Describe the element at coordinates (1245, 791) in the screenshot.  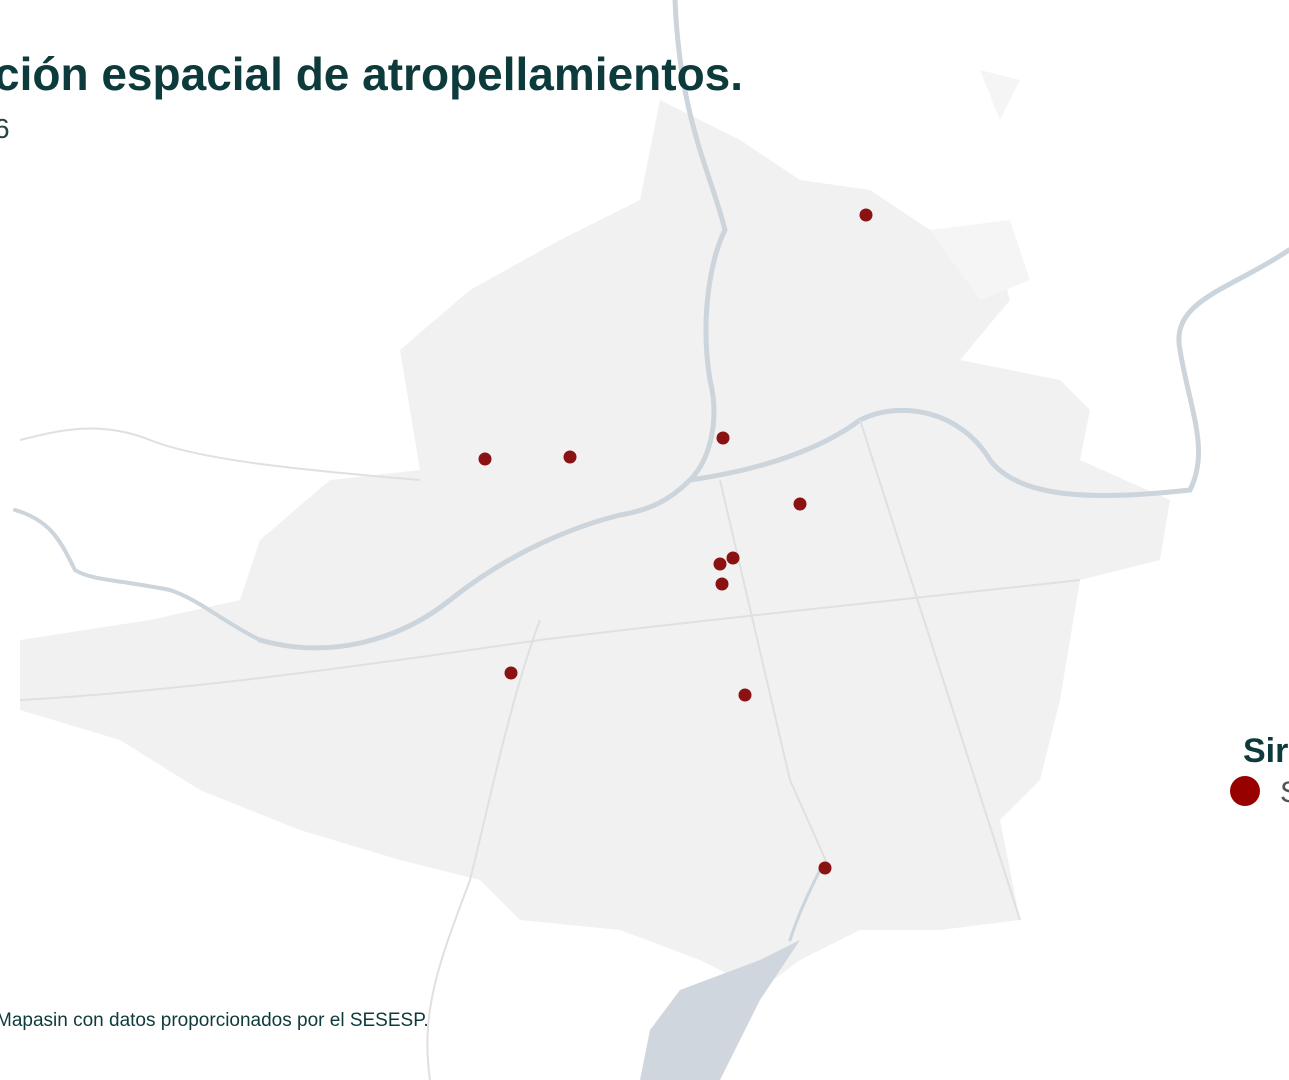
I see `legend-swatch` at that location.